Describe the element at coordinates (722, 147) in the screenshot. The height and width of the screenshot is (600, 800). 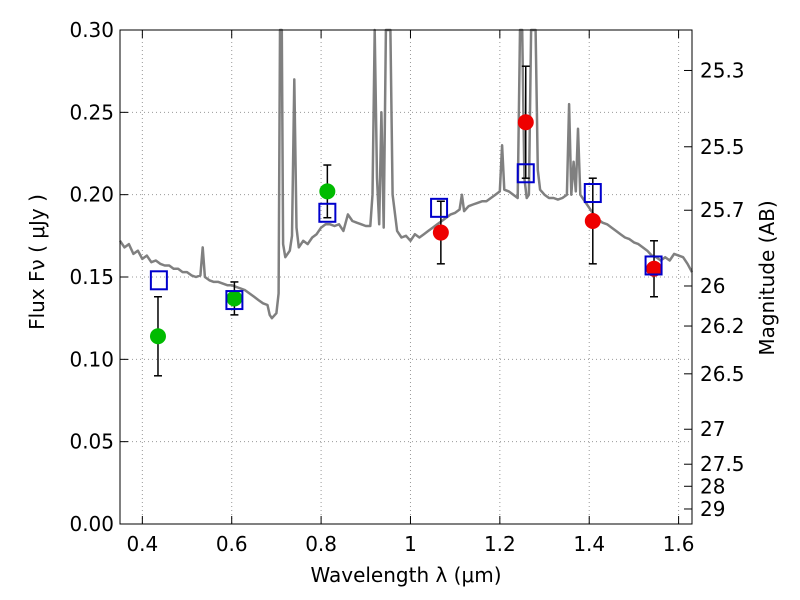
I see `y2-tick-label: 25.5` at that location.